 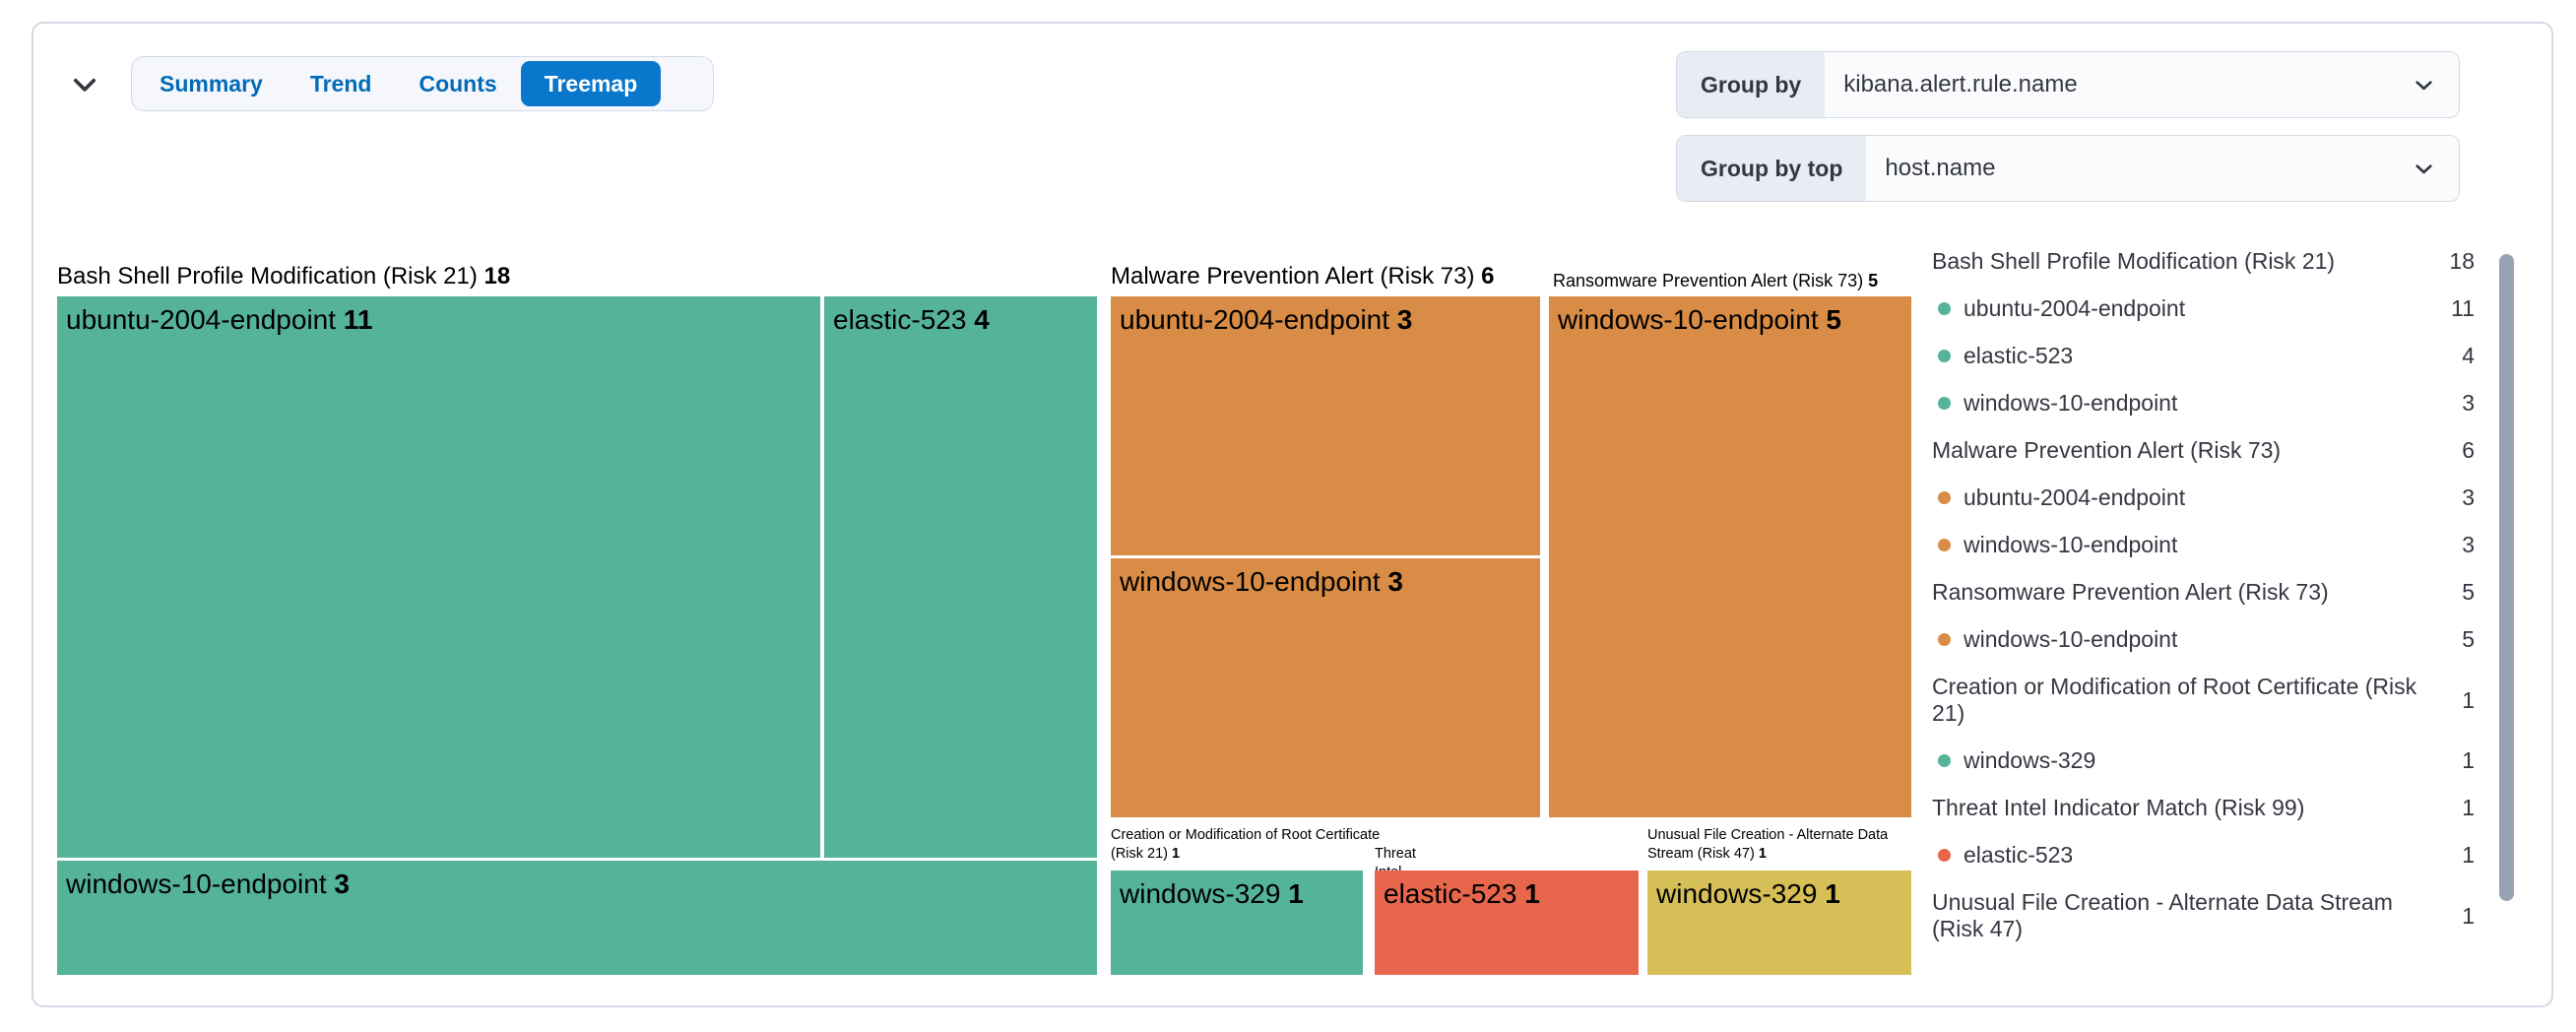 What do you see at coordinates (2130, 592) in the screenshot?
I see `legend-item-label: Ransomware Prevention Alert (Risk 73)` at bounding box center [2130, 592].